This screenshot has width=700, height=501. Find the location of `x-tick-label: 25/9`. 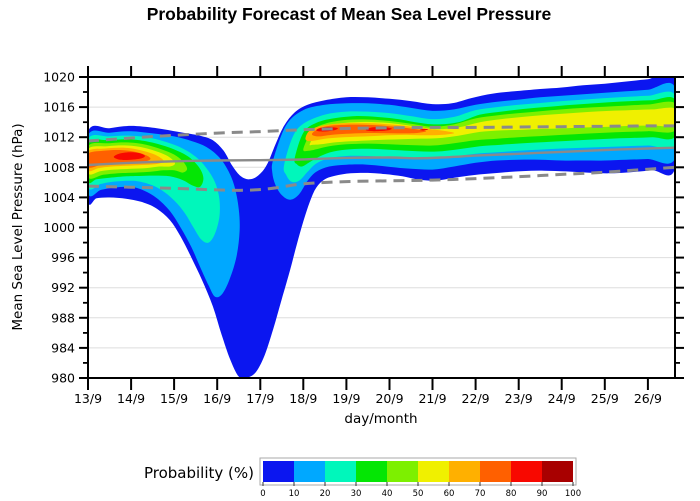

x-tick-label: 25/9 is located at coordinates (605, 398).